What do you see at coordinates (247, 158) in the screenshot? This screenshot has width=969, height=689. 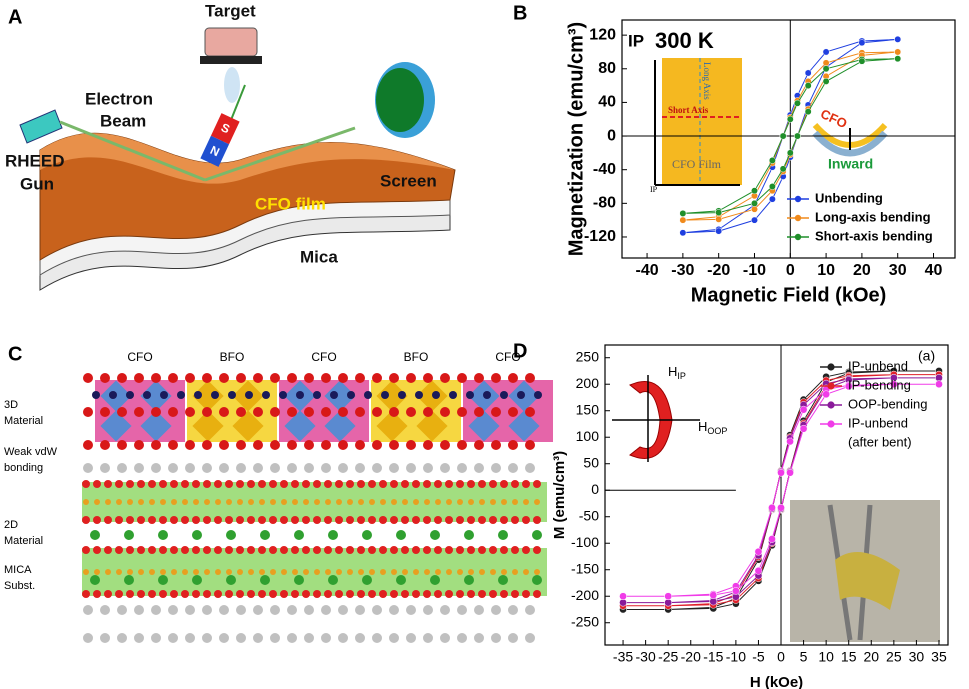 I see `film-top` at bounding box center [247, 158].